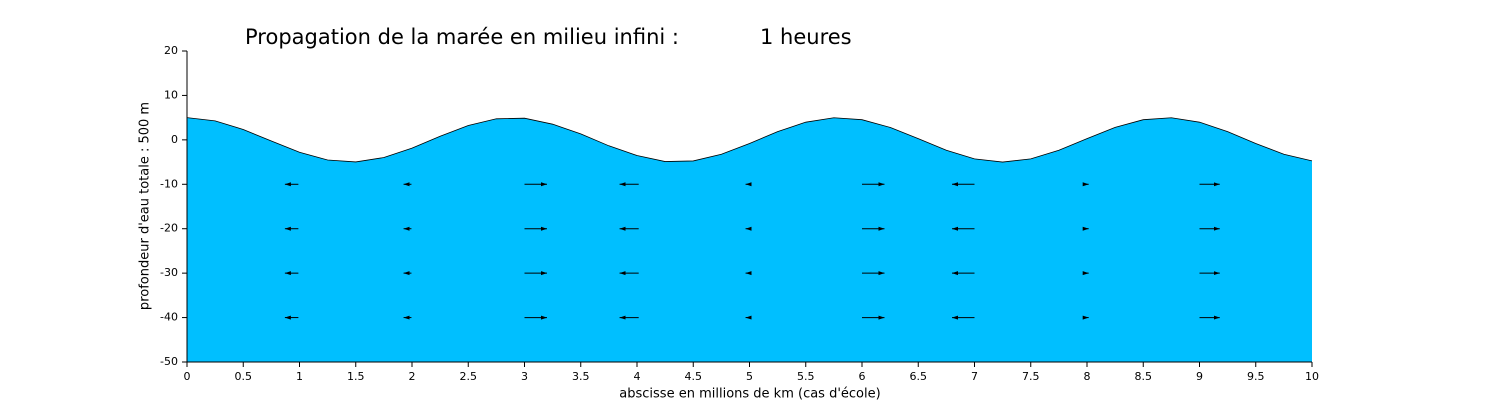 The height and width of the screenshot is (414, 1500). Describe the element at coordinates (169, 272) in the screenshot. I see `y-tick-label: -30` at that location.